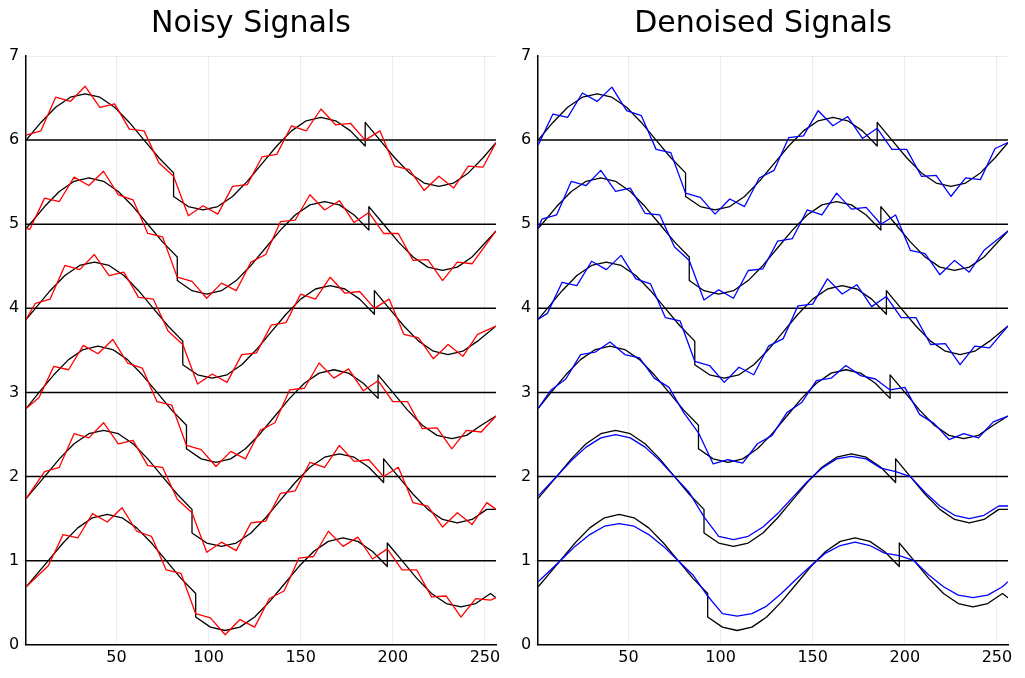 The height and width of the screenshot is (678, 1025). Describe the element at coordinates (251, 21) in the screenshot. I see `chart-title: Noisy Signals` at that location.